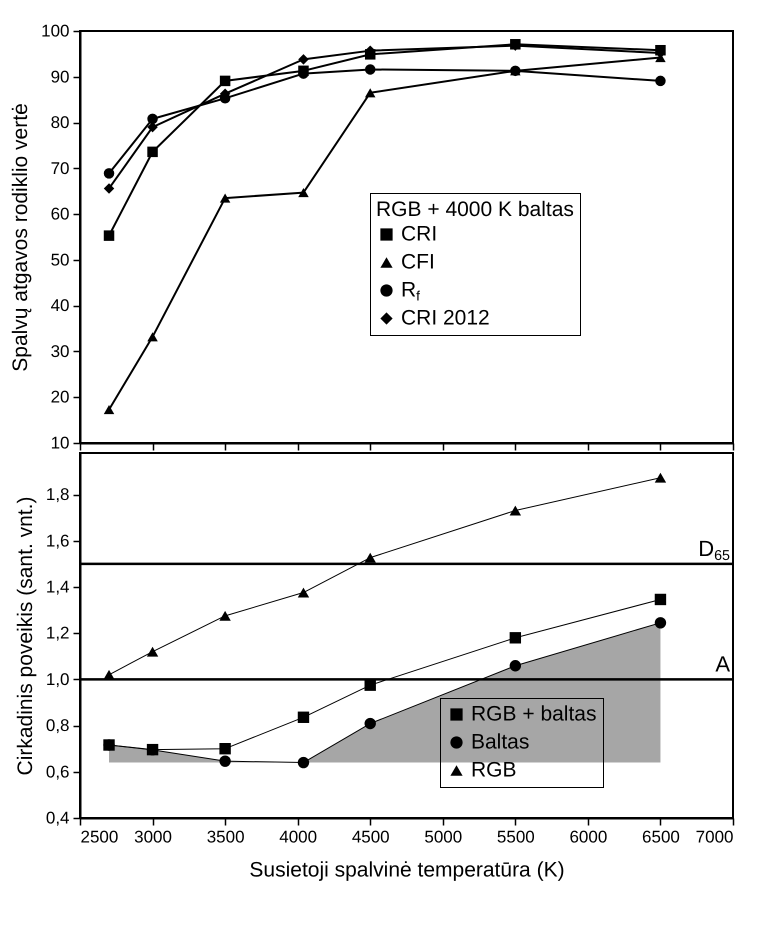 The image size is (774, 929). What do you see at coordinates (225, 837) in the screenshot?
I see `x-tick-label: 3500` at bounding box center [225, 837].